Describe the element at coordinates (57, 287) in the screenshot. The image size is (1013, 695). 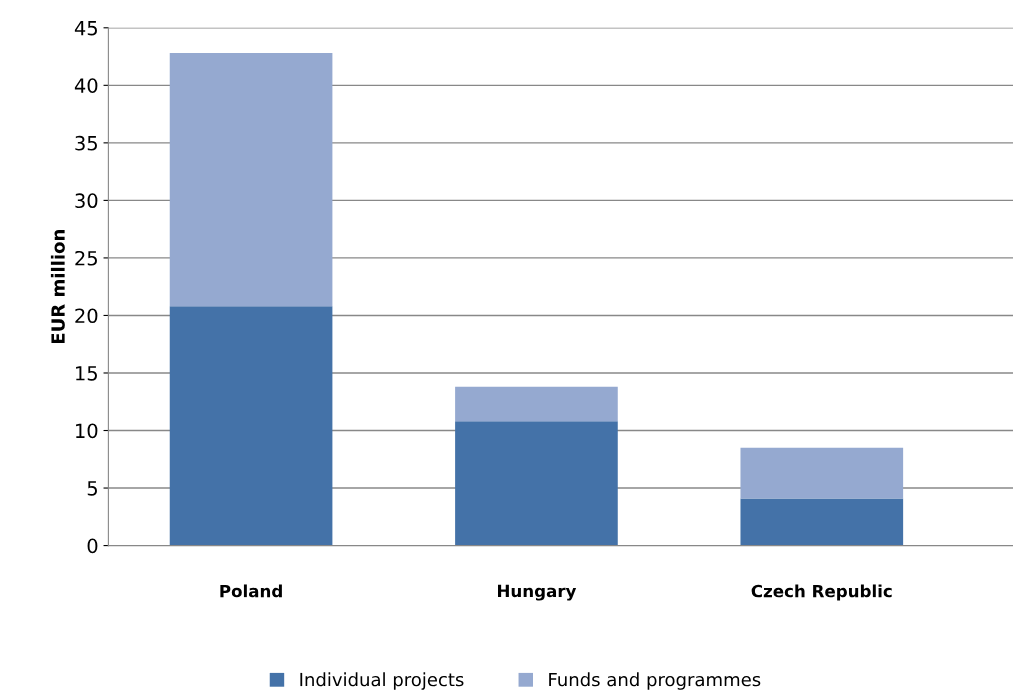
I see `y-axis-title: EUR million` at that location.